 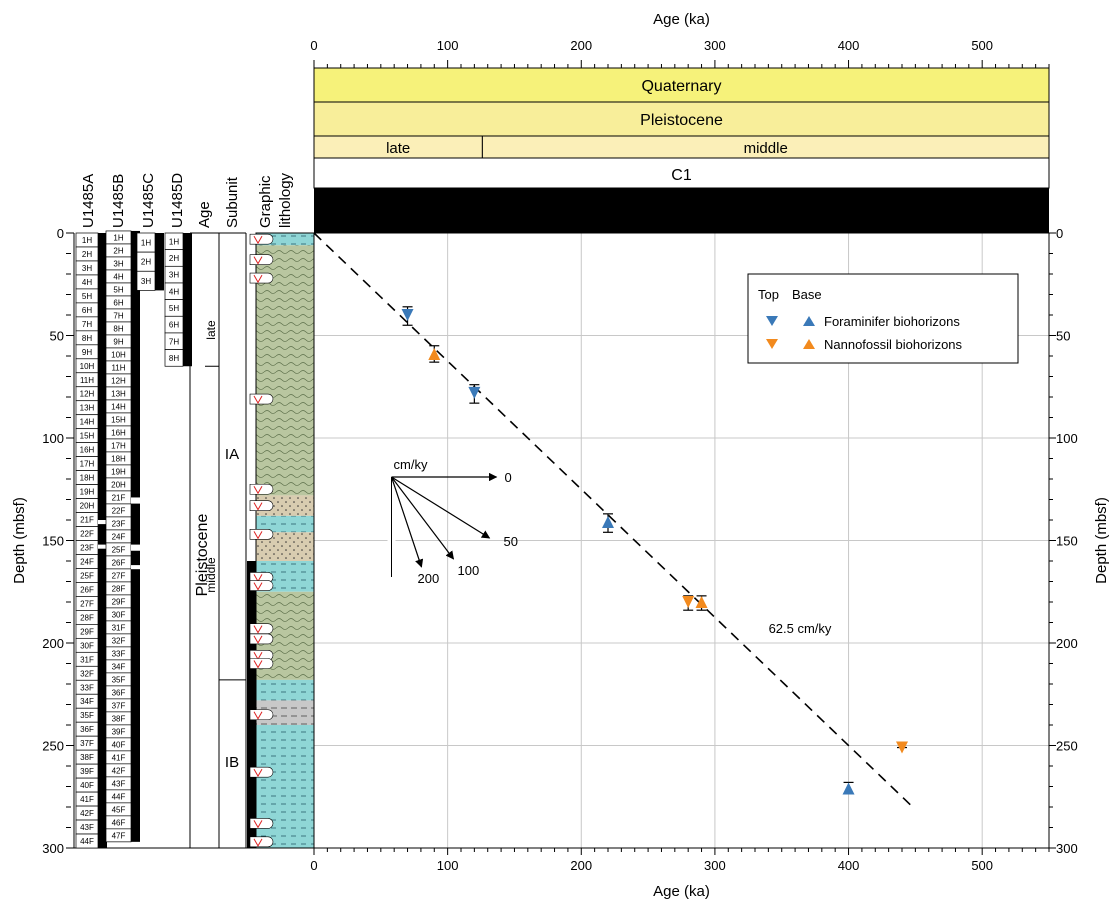 What do you see at coordinates (187, 300) in the screenshot?
I see `u1485d-recovery` at bounding box center [187, 300].